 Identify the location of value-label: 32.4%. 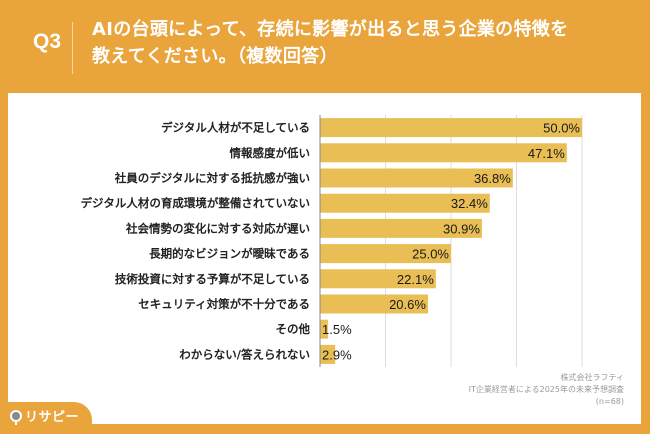
(469, 203).